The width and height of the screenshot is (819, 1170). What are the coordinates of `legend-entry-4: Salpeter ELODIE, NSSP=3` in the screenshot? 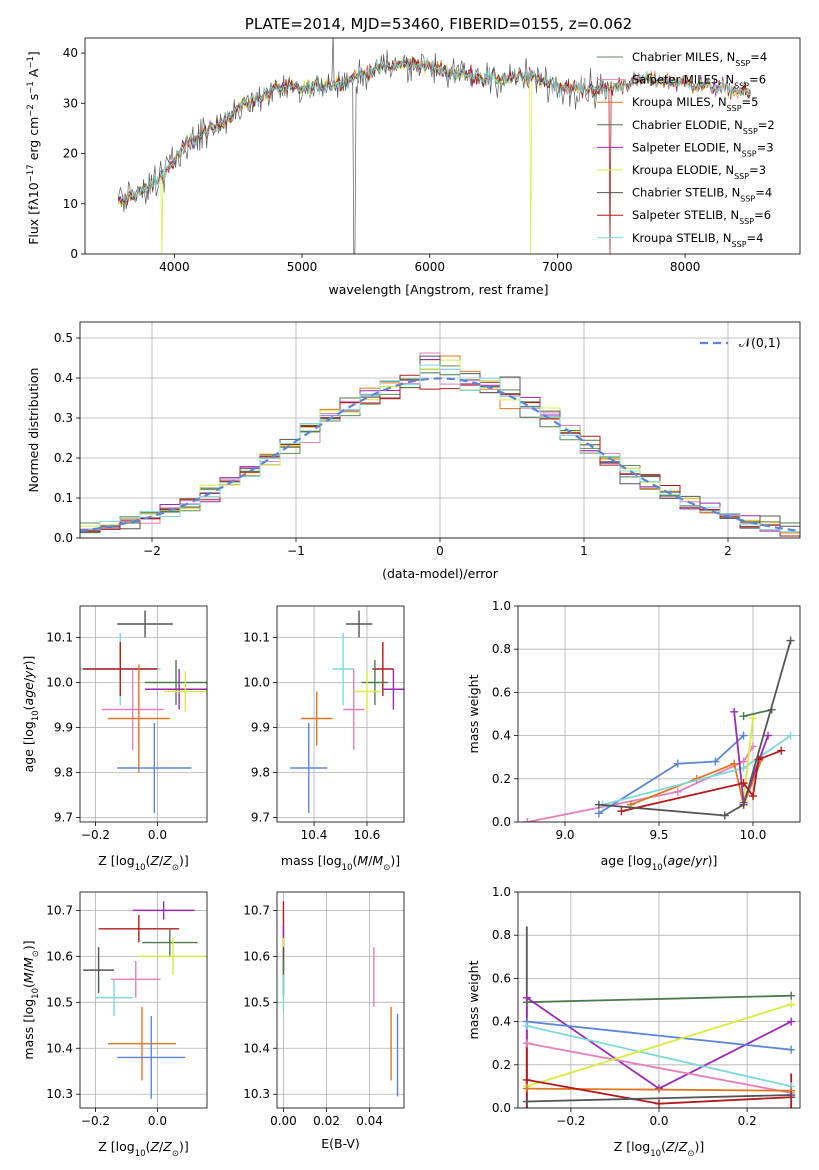 It's located at (703, 149).